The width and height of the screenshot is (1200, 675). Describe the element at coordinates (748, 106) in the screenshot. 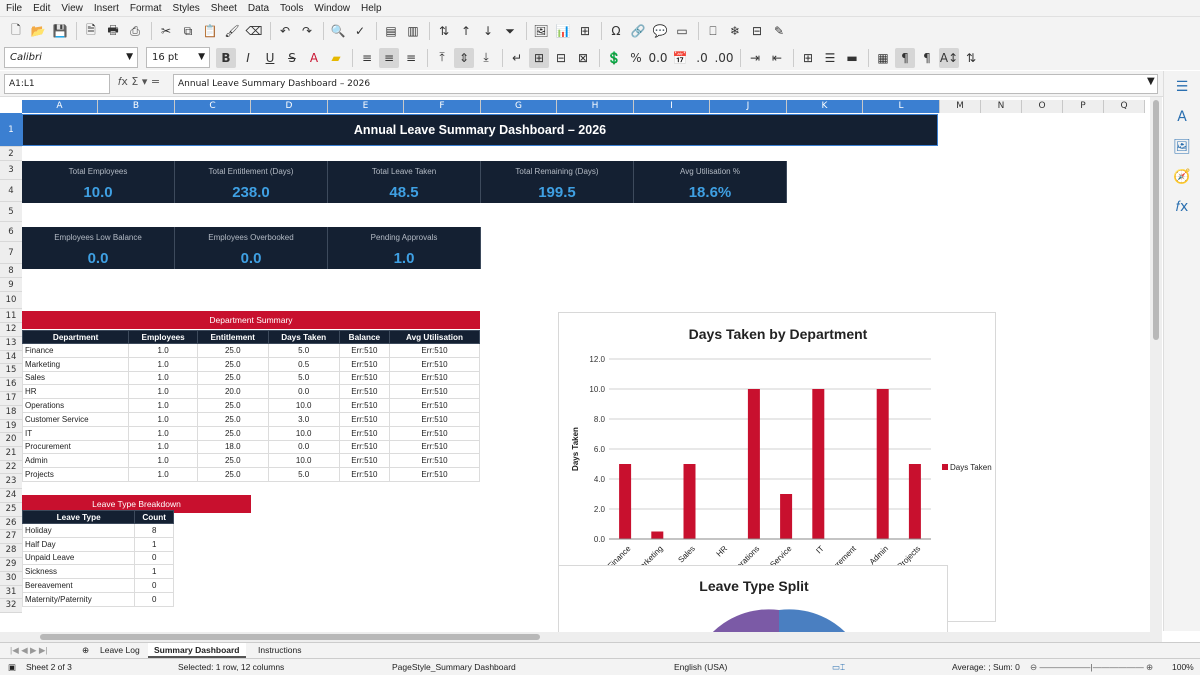

I see `column-header: J` at that location.